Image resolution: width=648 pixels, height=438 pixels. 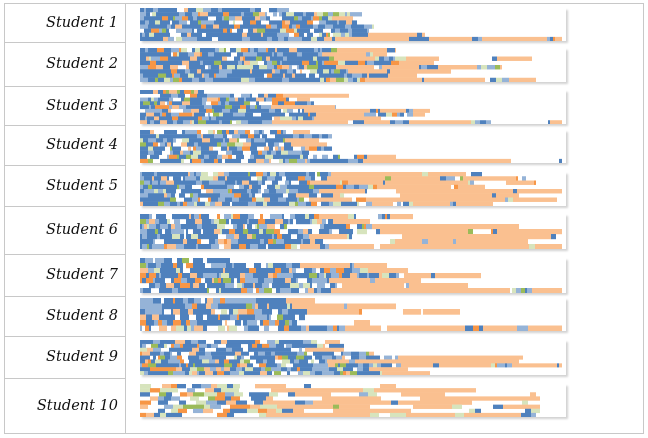 What do you see at coordinates (82, 275) in the screenshot?
I see `row-label: Student 7` at bounding box center [82, 275].